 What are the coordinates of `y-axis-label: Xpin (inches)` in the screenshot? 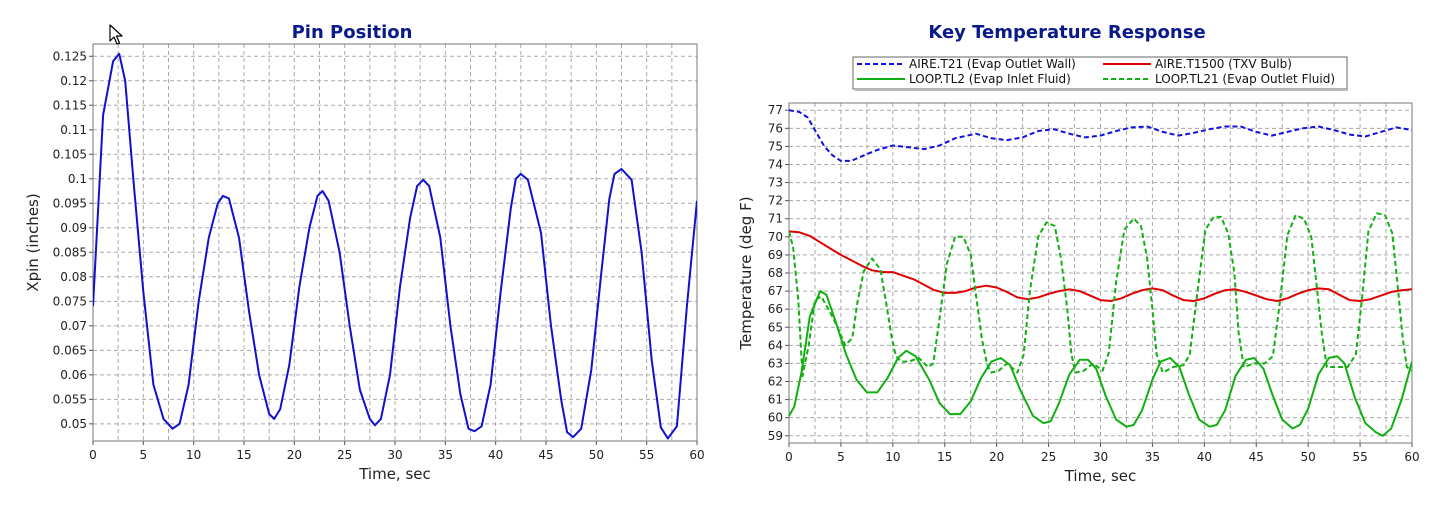 It's located at (33, 242).